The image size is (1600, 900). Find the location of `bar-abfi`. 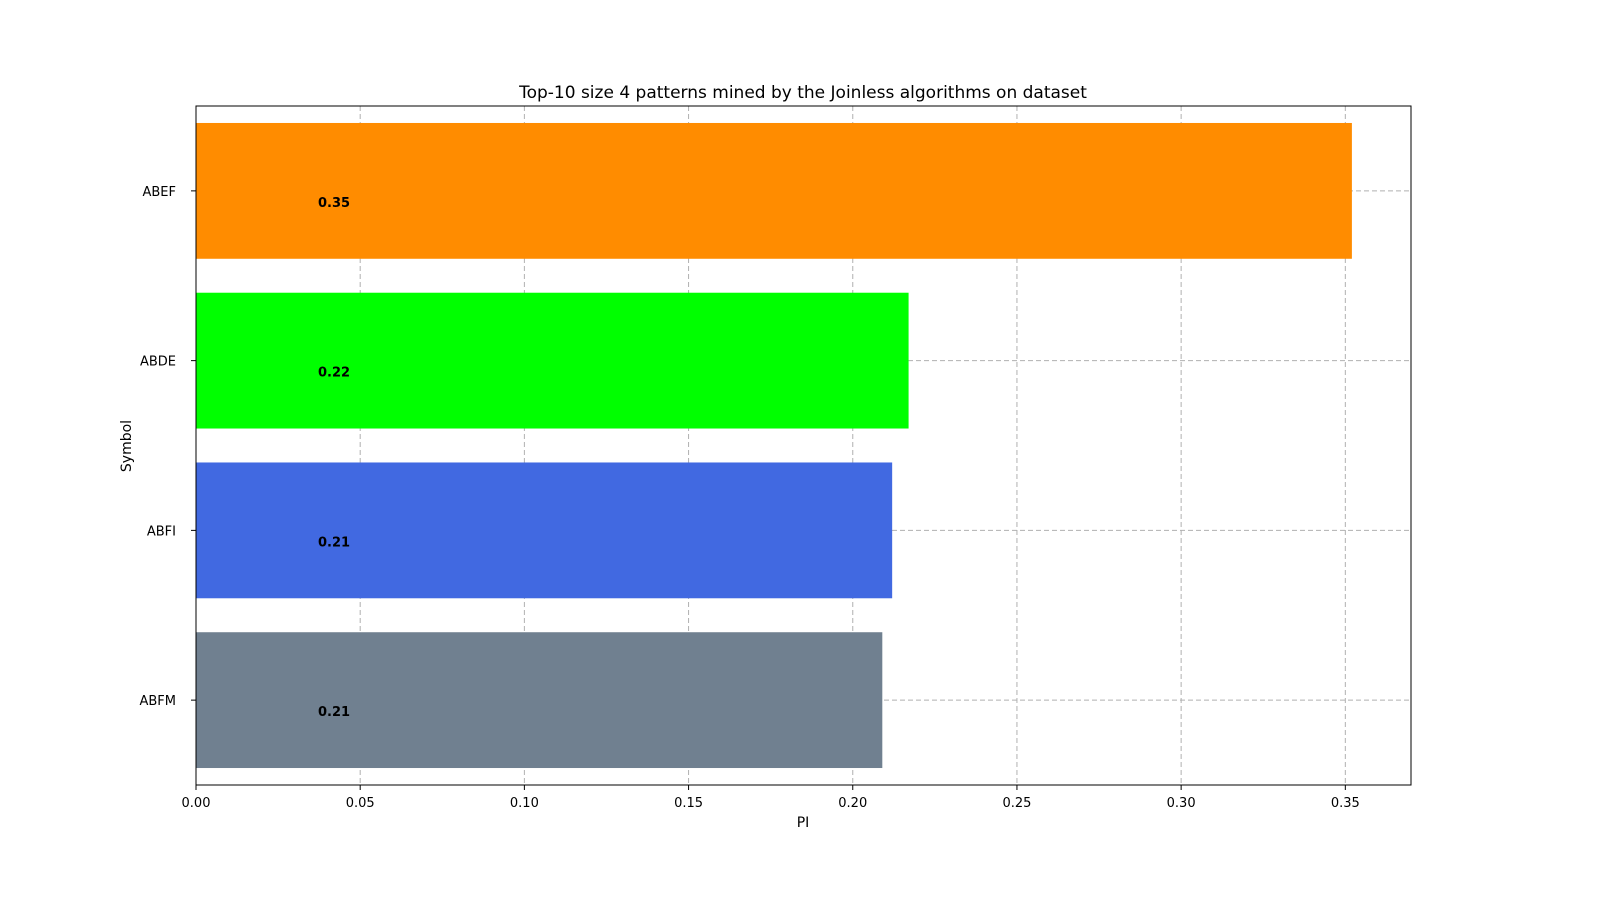

bar-abfi is located at coordinates (544, 530).